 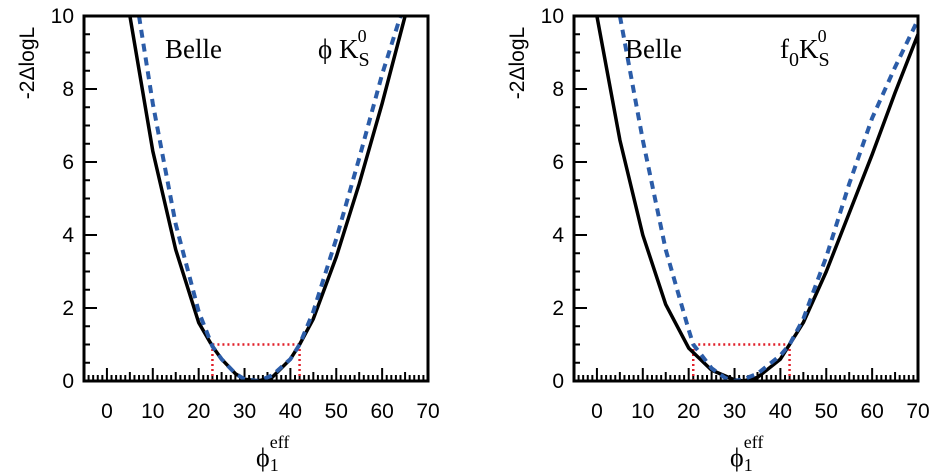 I want to click on decay-label-prefix: f, so click(x=784, y=49).